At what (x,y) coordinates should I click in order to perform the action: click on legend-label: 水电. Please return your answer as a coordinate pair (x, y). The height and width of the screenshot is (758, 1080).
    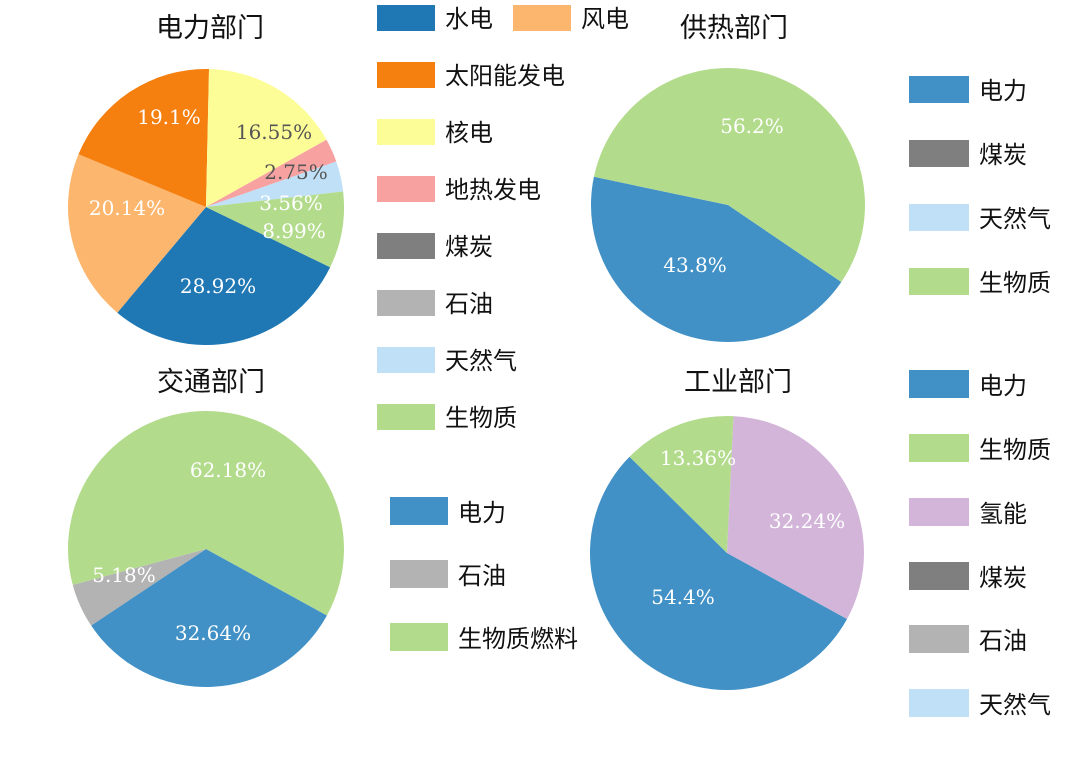
    Looking at the image, I should click on (469, 19).